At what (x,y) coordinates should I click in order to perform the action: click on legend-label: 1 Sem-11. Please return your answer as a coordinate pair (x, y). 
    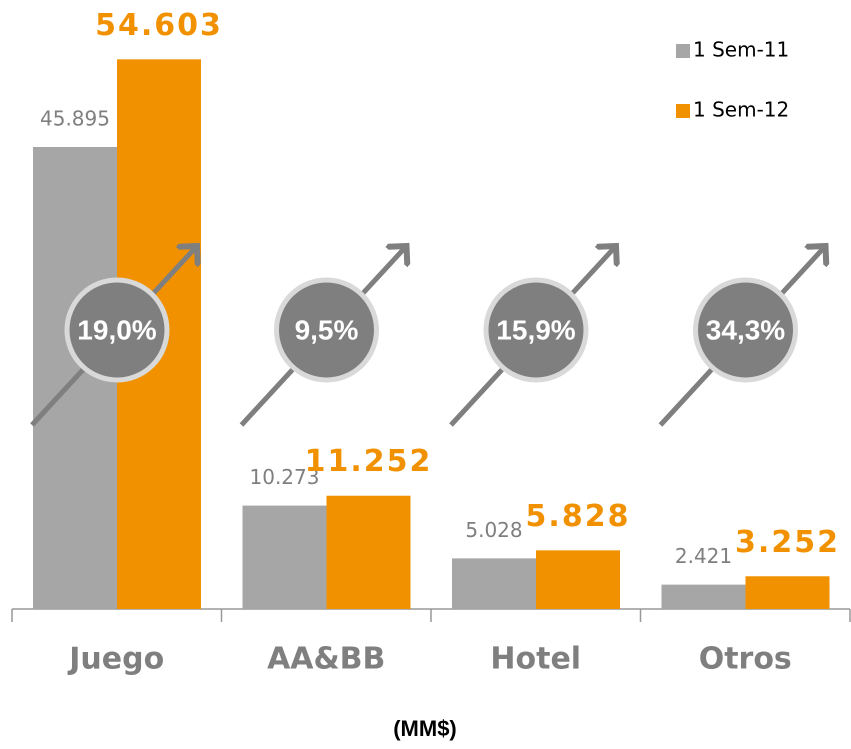
    Looking at the image, I should click on (741, 50).